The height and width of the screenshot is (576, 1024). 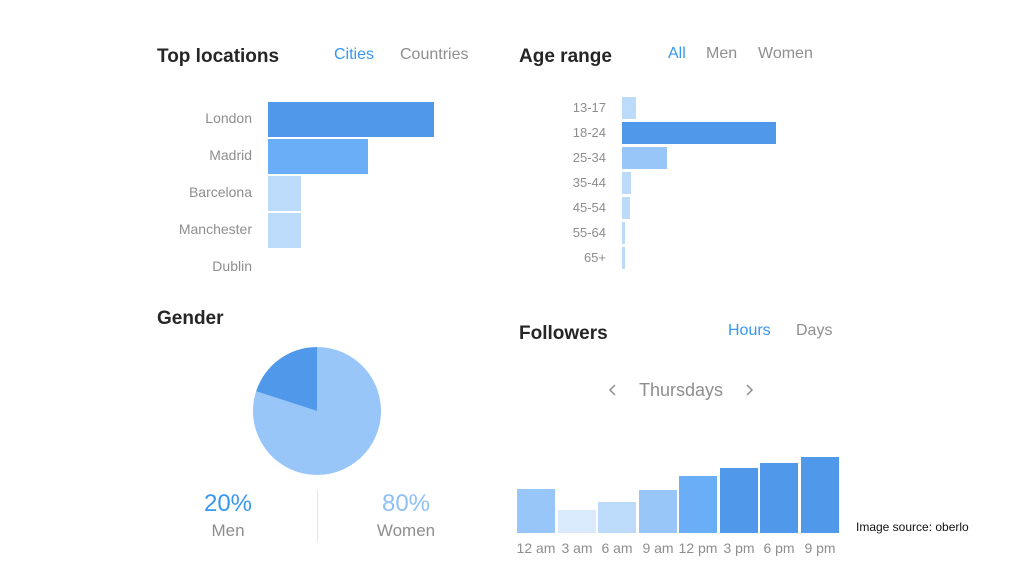 I want to click on day-label: Thursdays, so click(x=681, y=389).